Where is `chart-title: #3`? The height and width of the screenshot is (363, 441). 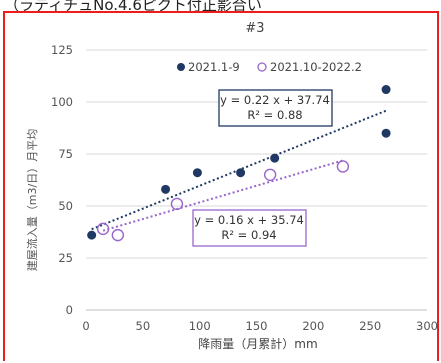
chart-title: #3 is located at coordinates (254, 28).